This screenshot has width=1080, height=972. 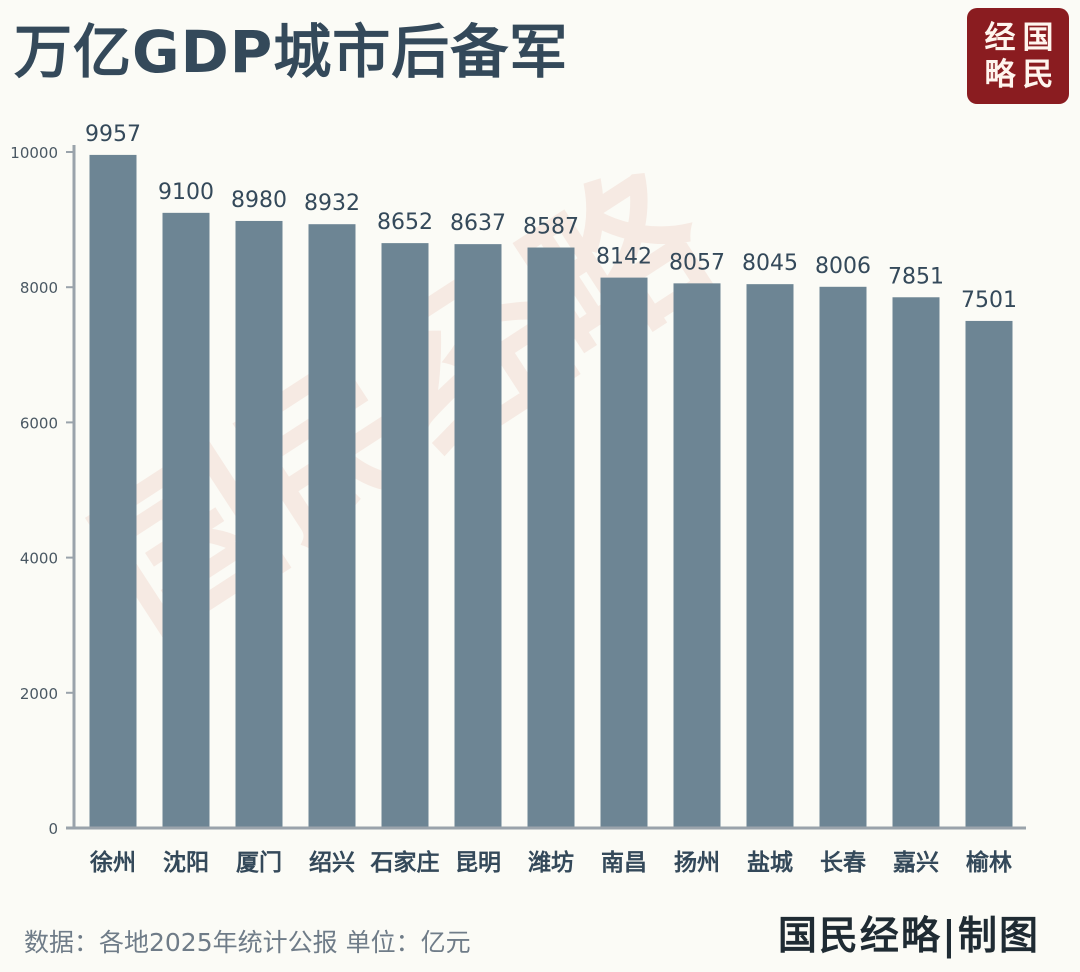 I want to click on category-label: 厦门, so click(x=259, y=862).